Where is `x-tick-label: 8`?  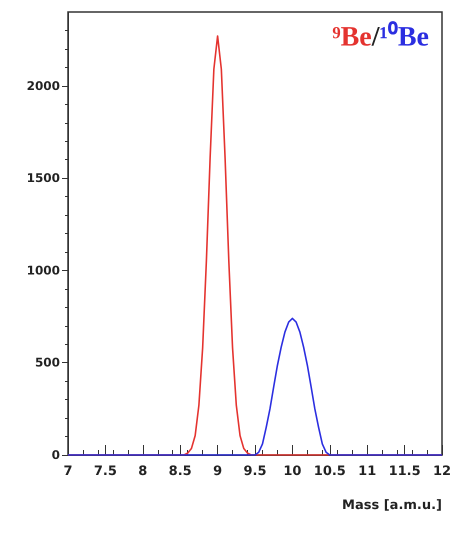
x-tick-label: 8 is located at coordinates (143, 471).